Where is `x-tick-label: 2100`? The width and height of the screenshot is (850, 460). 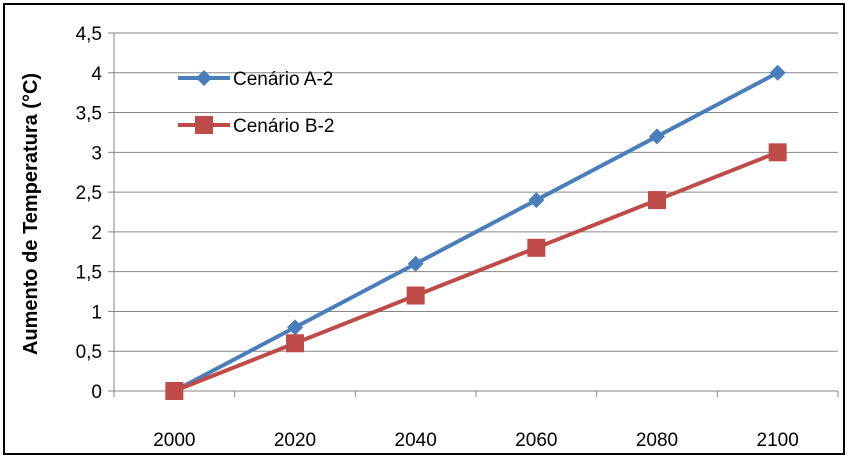 x-tick-label: 2100 is located at coordinates (778, 440).